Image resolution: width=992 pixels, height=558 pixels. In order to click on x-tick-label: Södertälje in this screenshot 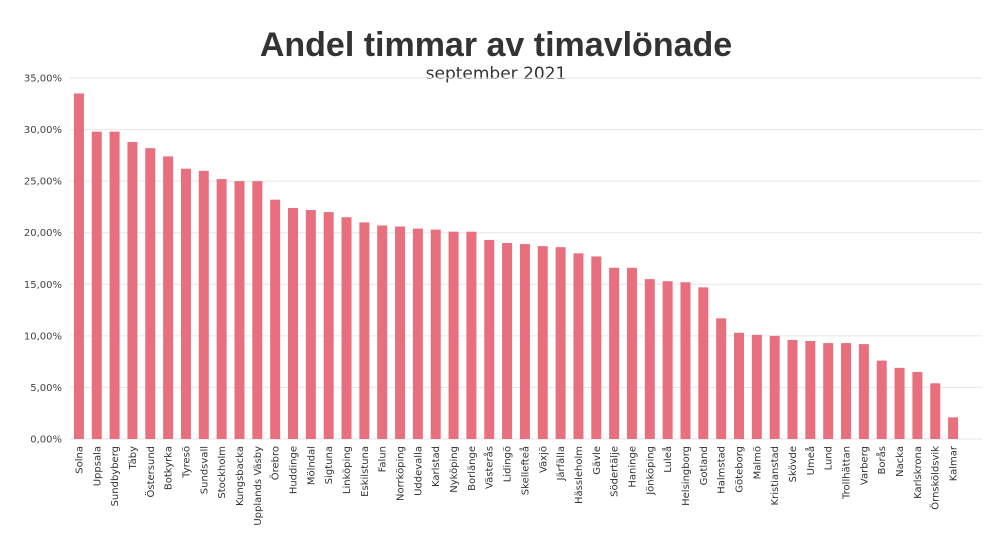, I will do `click(615, 471)`.